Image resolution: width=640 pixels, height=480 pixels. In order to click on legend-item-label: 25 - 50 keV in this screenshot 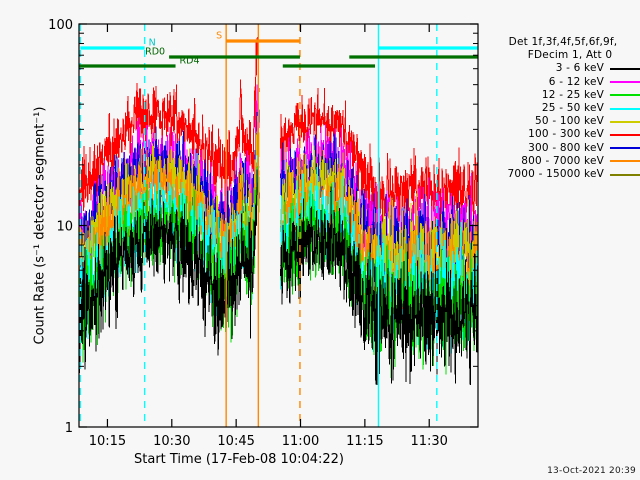, I will do `click(572, 107)`.